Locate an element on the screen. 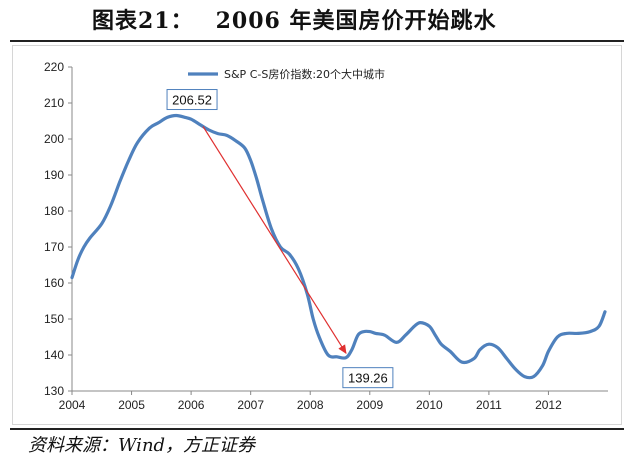 The width and height of the screenshot is (634, 465). x-tick-label: 2006 is located at coordinates (191, 405).